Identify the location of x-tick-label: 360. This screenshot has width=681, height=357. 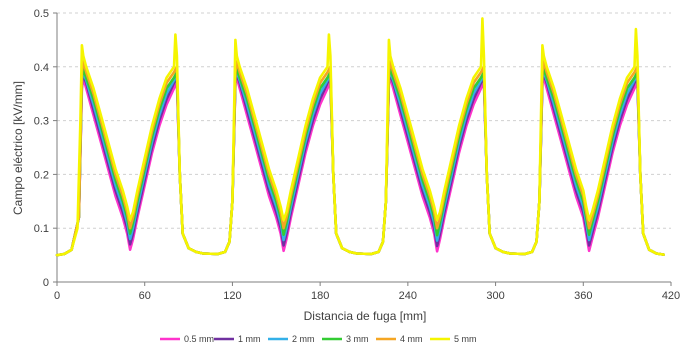
(583, 296).